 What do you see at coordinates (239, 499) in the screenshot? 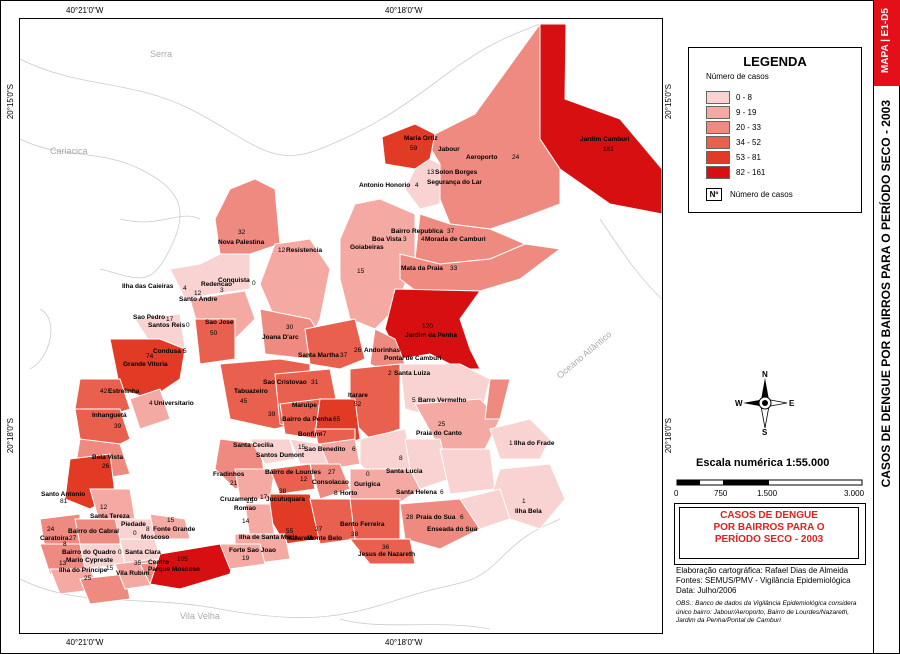
I see `nb-name: Cruzamento` at bounding box center [239, 499].